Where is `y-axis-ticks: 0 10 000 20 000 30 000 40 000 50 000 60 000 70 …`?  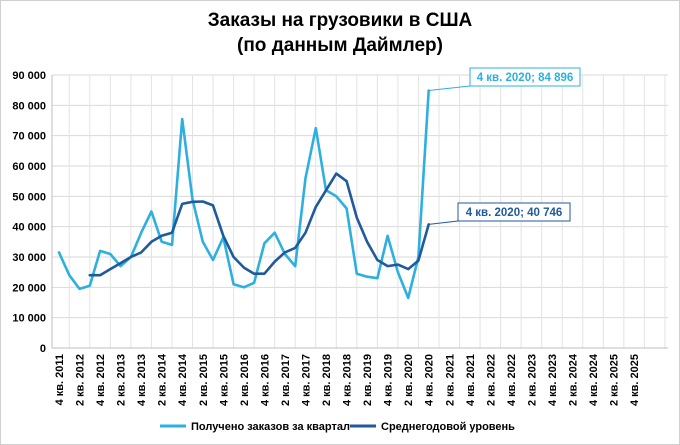 y-axis-ticks: 0 10 000 20 000 30 000 40 000 50 000 60 000 70 … is located at coordinates (29, 212).